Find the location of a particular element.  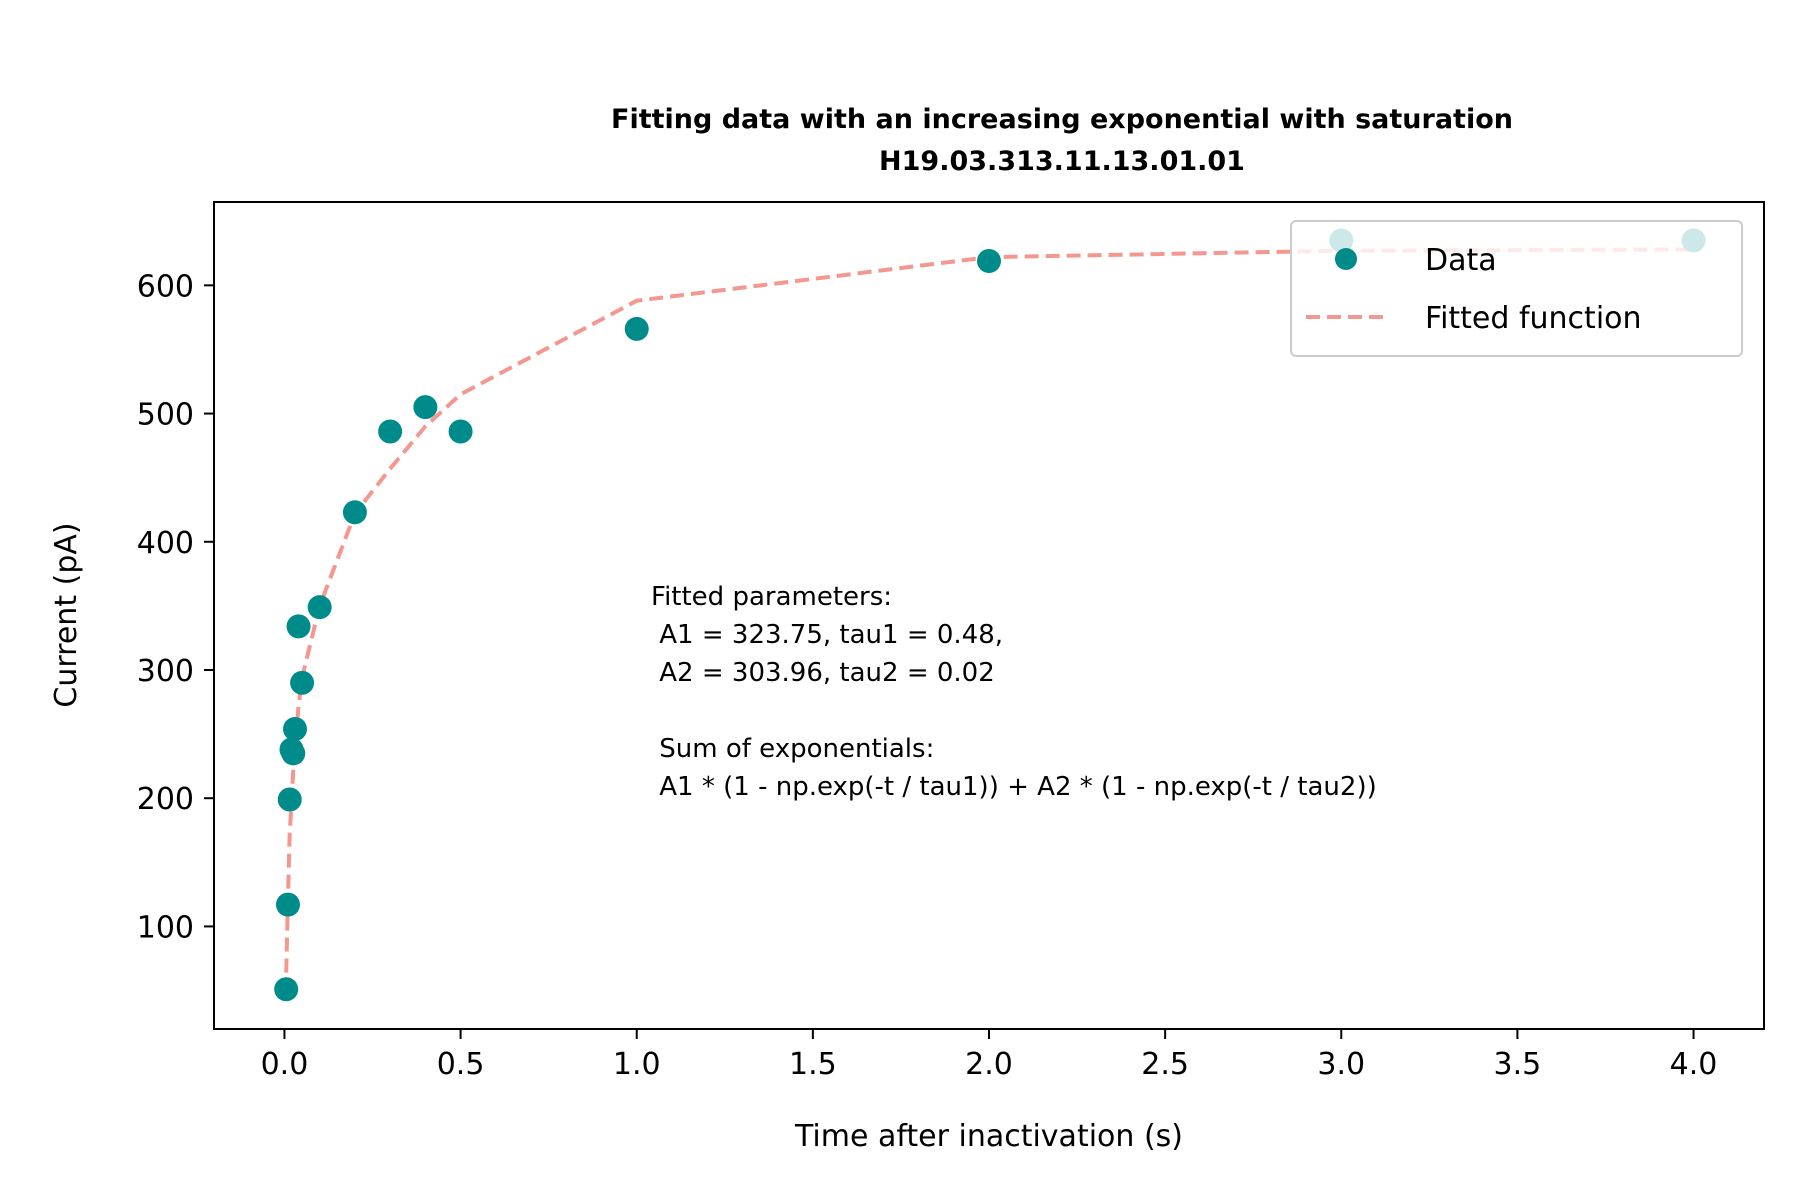

legend: Data Fitted function is located at coordinates (1516, 288).